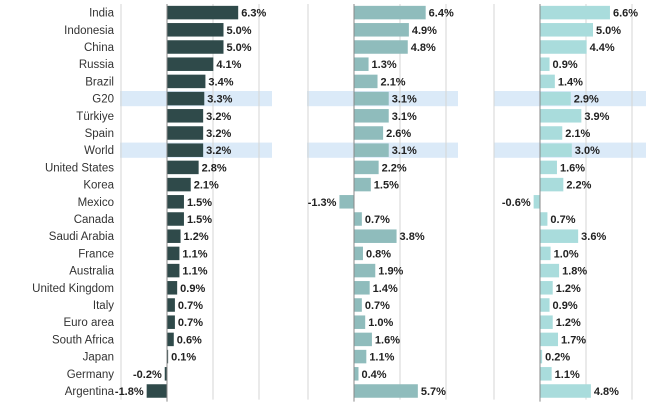  I want to click on data-label: 0.1%, so click(183, 358).